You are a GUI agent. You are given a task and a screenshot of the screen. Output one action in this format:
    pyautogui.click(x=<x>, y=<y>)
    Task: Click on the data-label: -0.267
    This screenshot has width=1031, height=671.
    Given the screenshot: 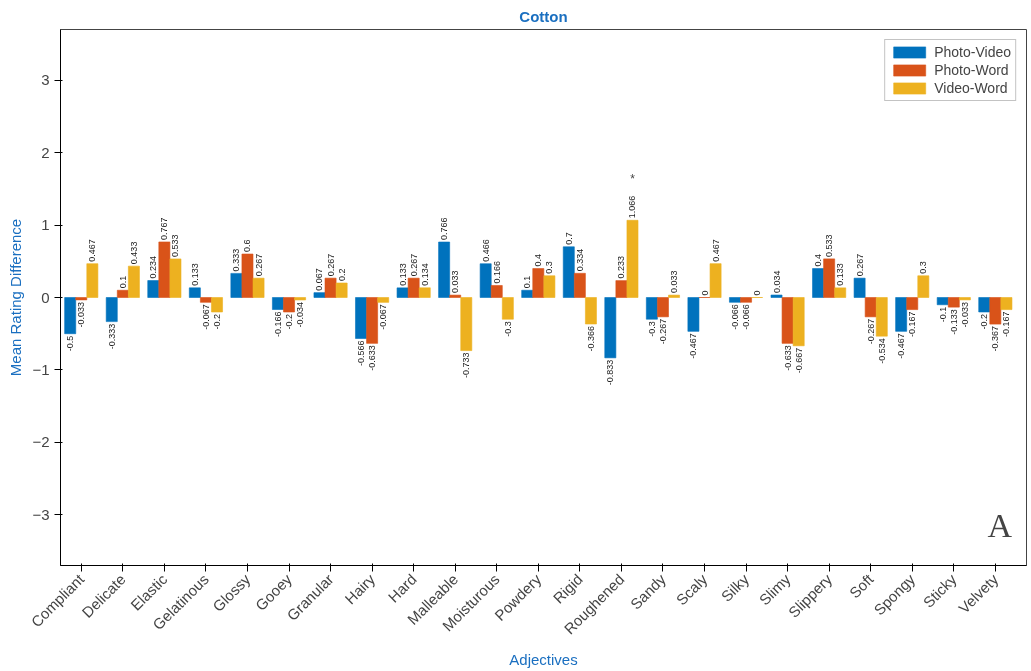 What is the action you would take?
    pyautogui.click(x=870, y=331)
    